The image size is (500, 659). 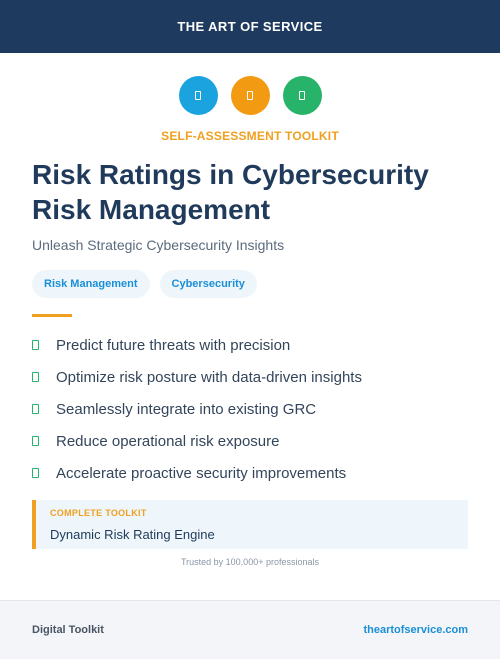 I want to click on tag-list: Risk Management Cybersecurity, so click(x=144, y=284).